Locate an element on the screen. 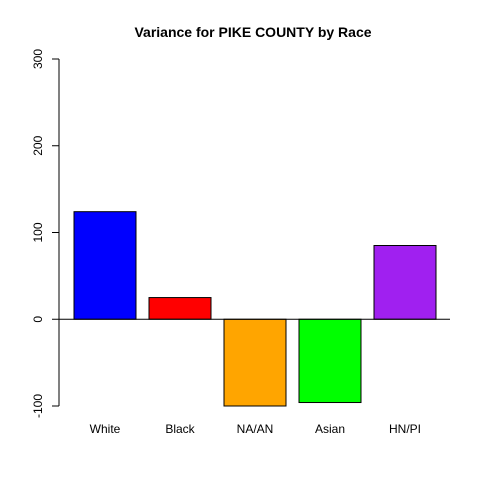 Image resolution: width=480 pixels, height=480 pixels. bar-na-an is located at coordinates (255, 362).